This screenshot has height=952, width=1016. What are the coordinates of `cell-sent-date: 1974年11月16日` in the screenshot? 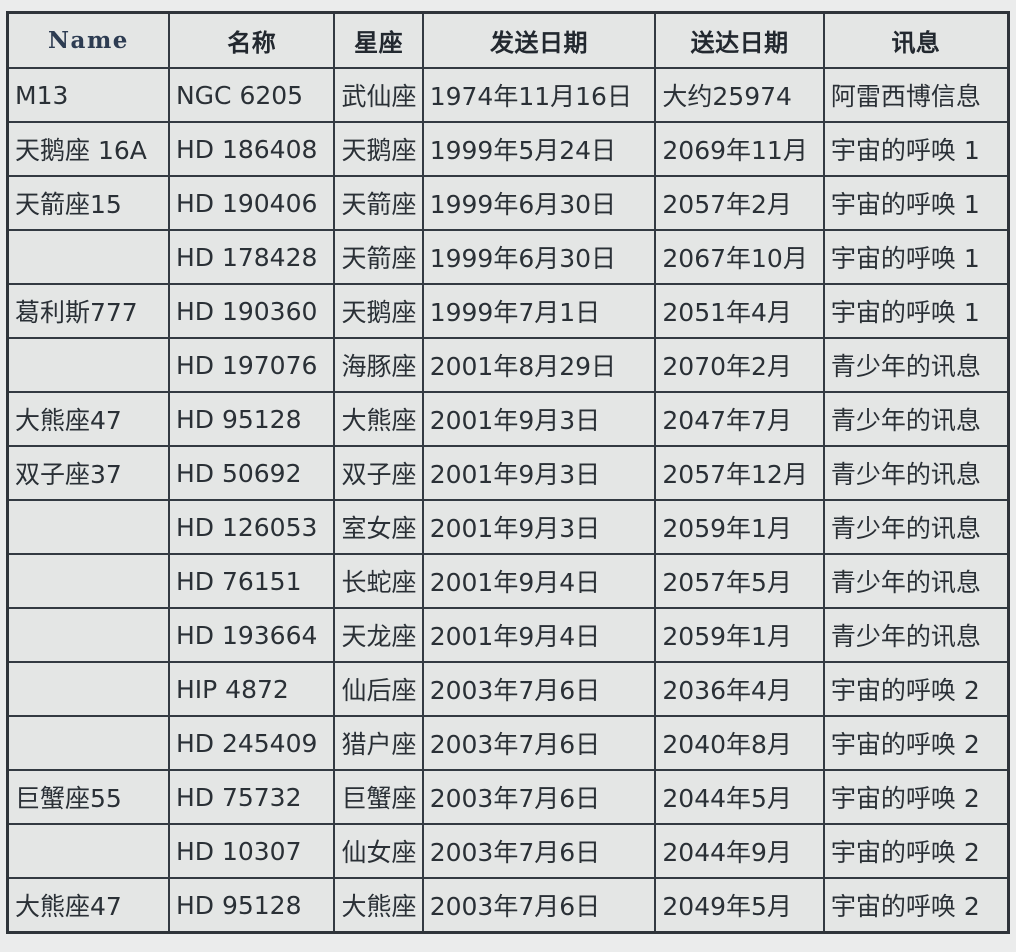 It's located at (539, 95).